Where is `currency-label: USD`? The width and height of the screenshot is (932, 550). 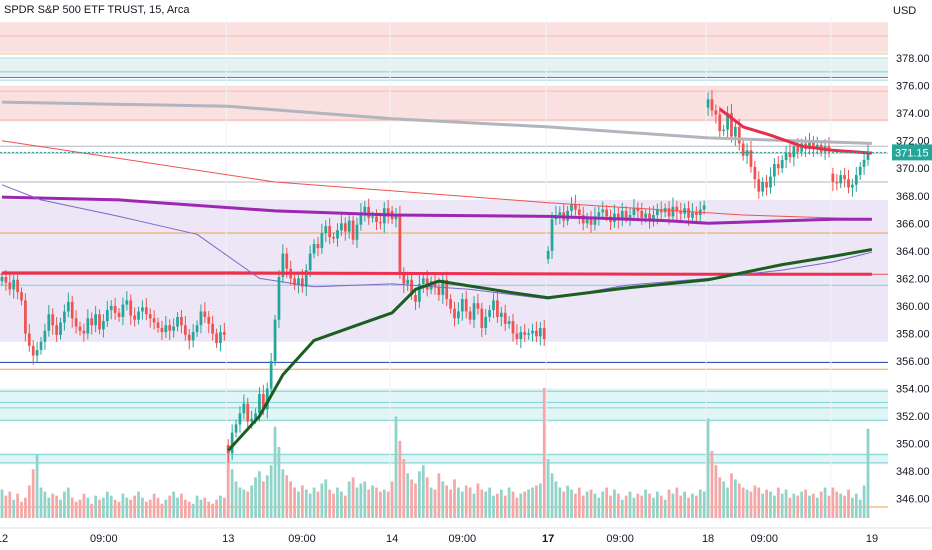 currency-label: USD is located at coordinates (905, 11).